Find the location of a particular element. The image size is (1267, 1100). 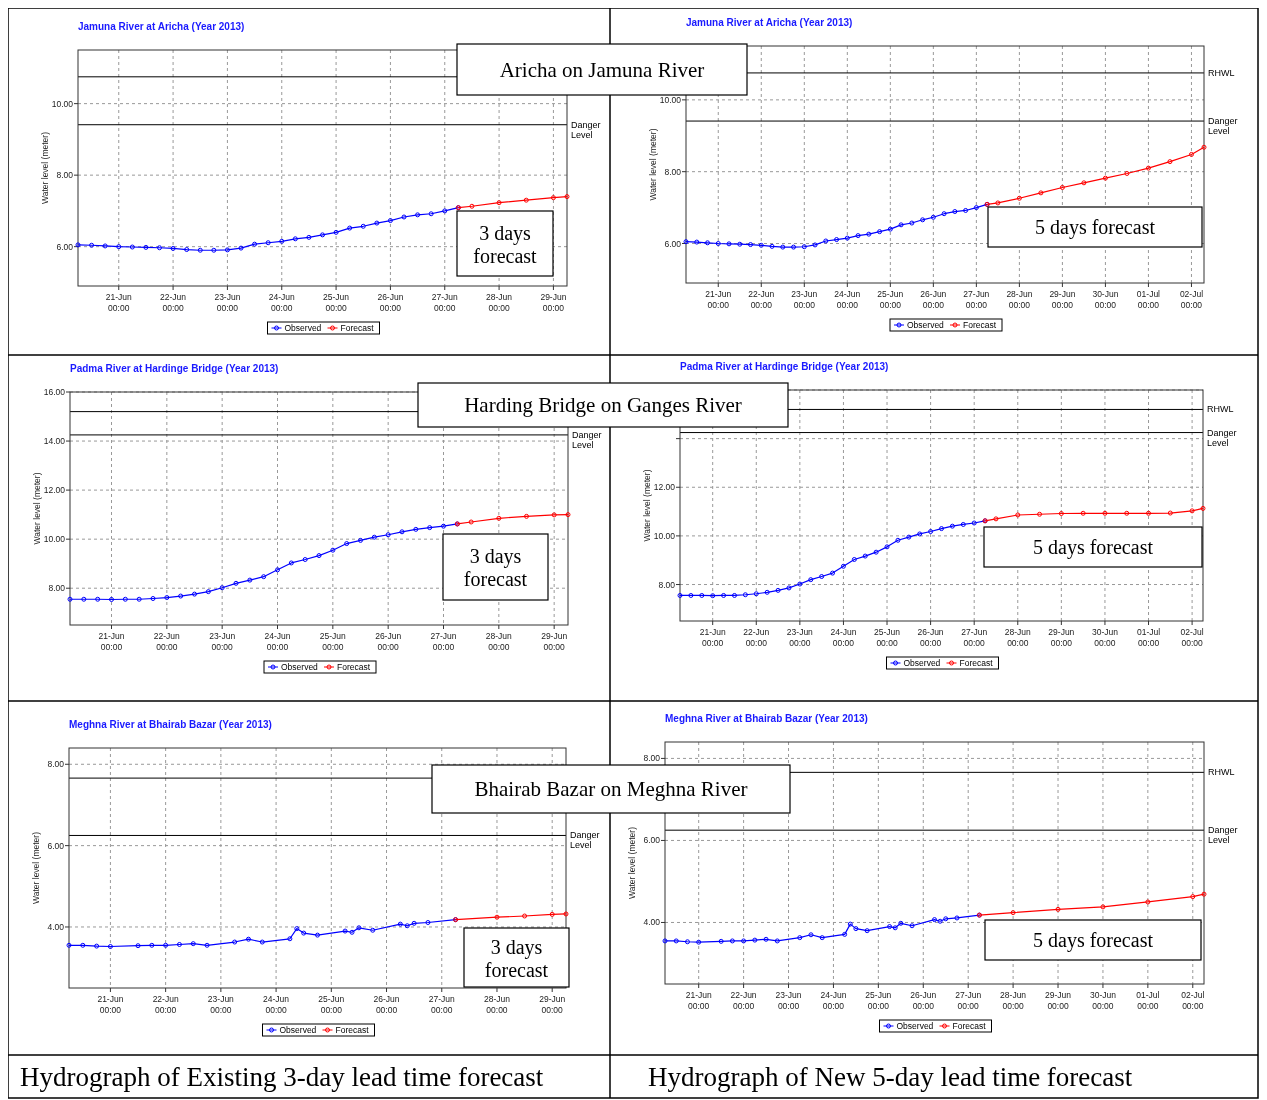

chart-title: Padma River at Hardinge Bridge (Year 2013) is located at coordinates (174, 368).